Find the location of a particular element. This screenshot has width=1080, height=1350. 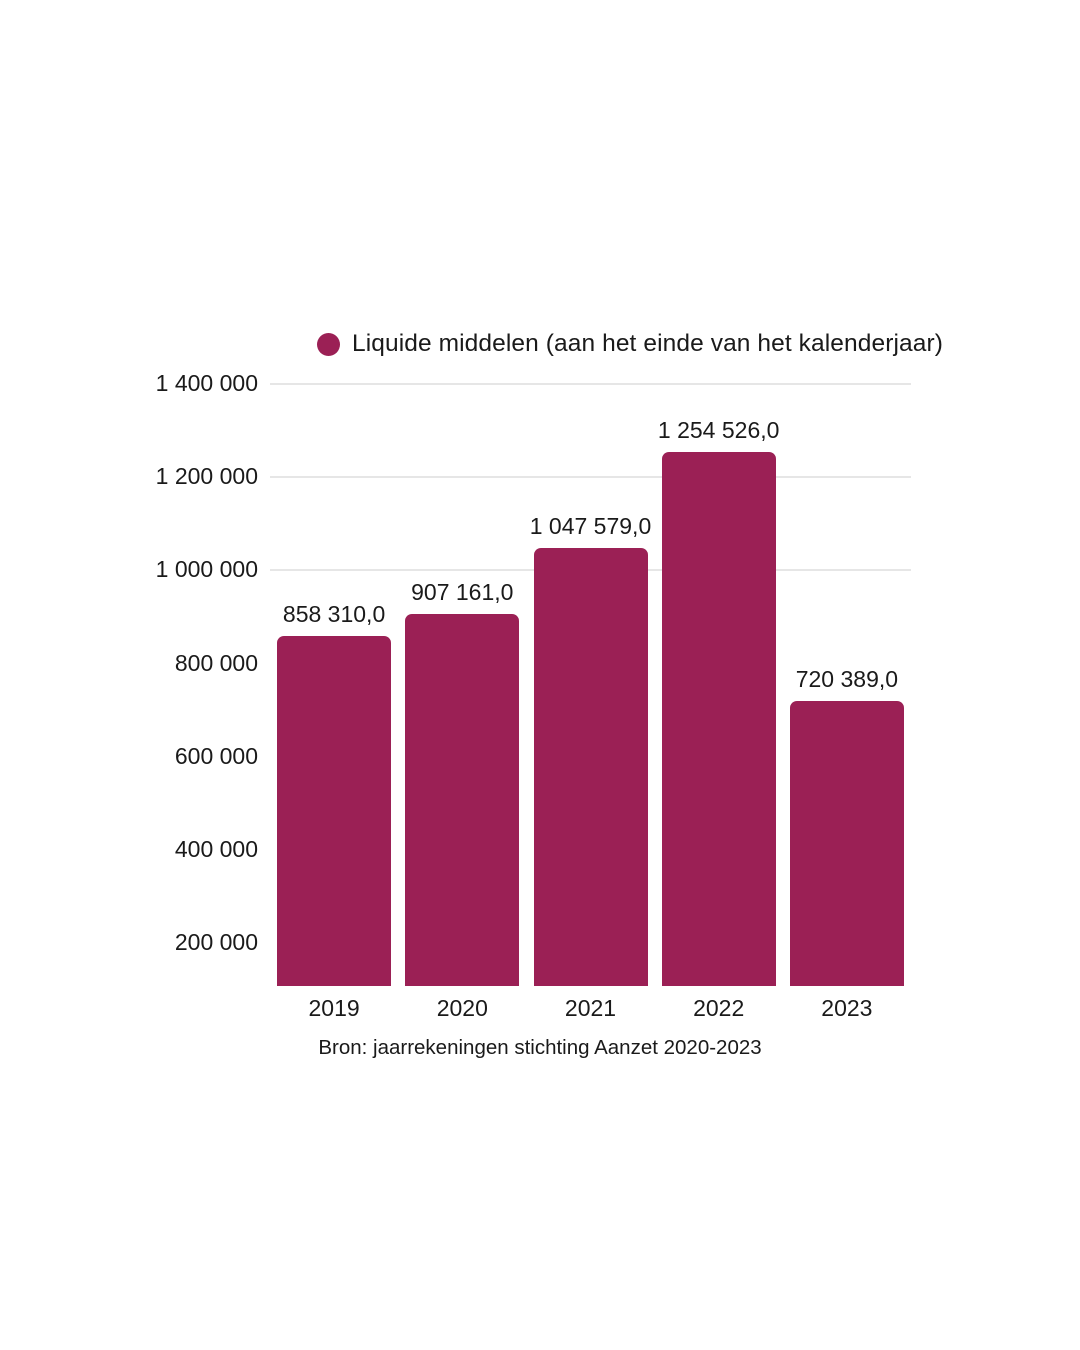

y-axis-tick-label: 600 000 is located at coordinates (216, 755).